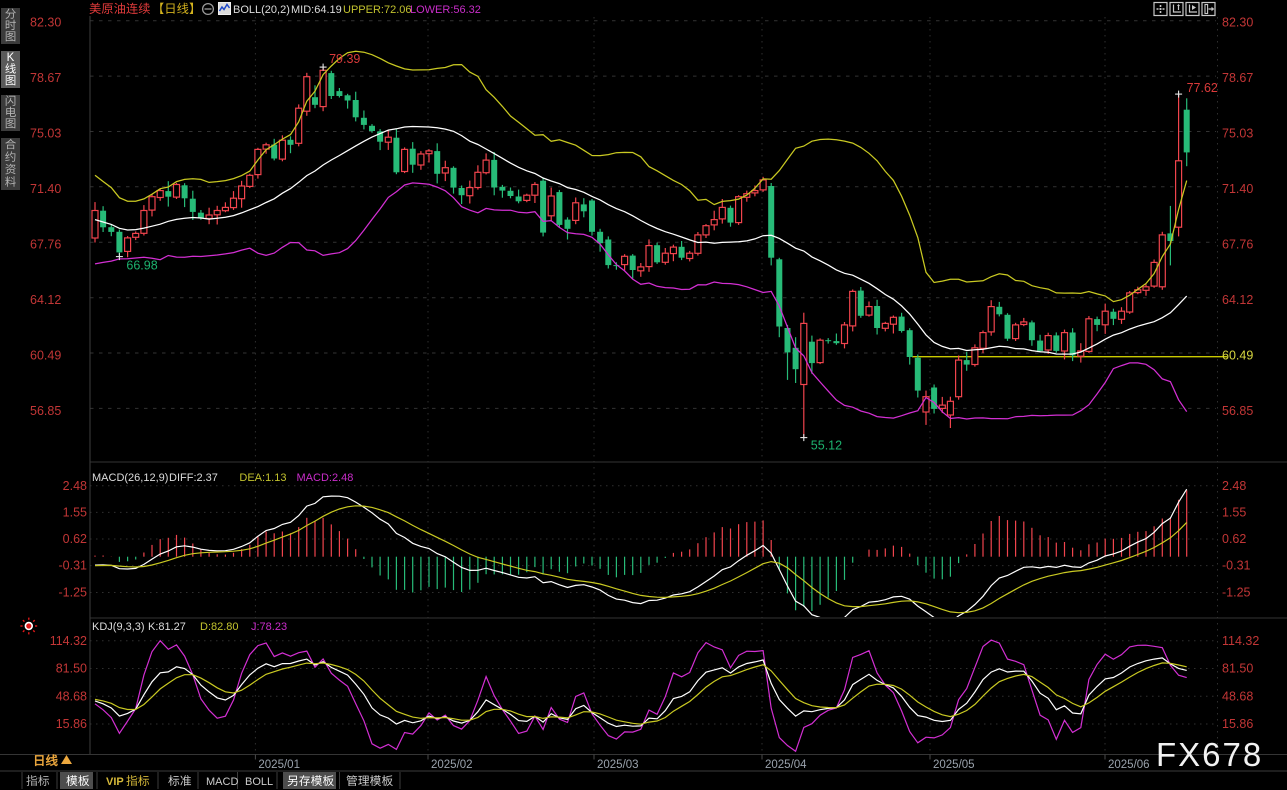 This screenshot has height=790, width=1287. Describe the element at coordinates (344, 59) in the screenshot. I see `svg-text: 79.39` at that location.